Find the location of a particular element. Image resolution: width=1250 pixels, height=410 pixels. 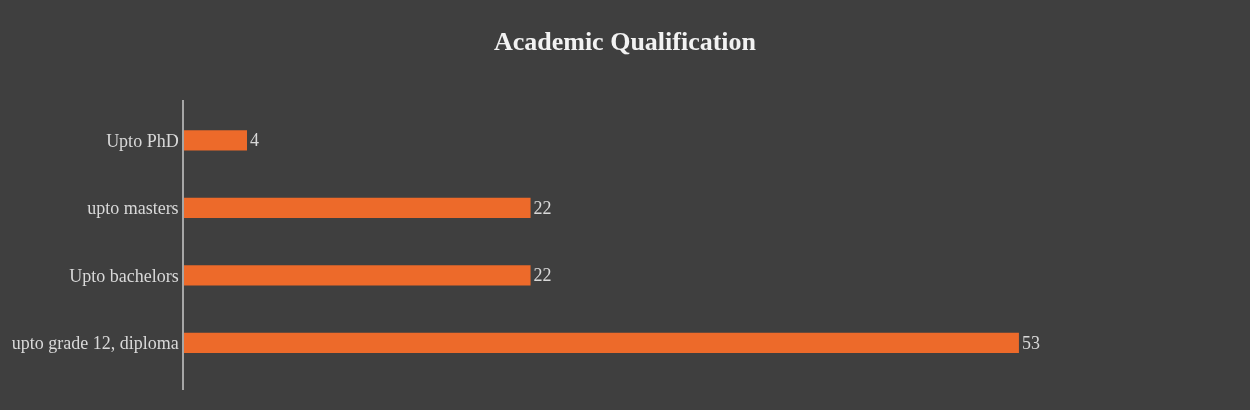

data-label: 53 is located at coordinates (1030, 342).